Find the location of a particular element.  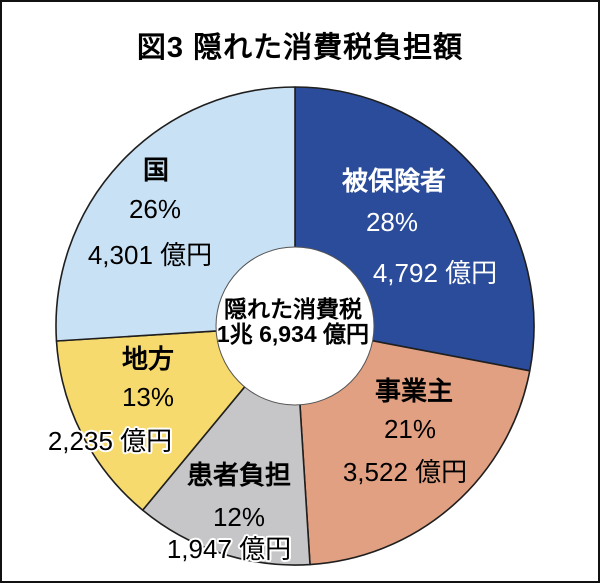

donut-hole is located at coordinates (295, 326).